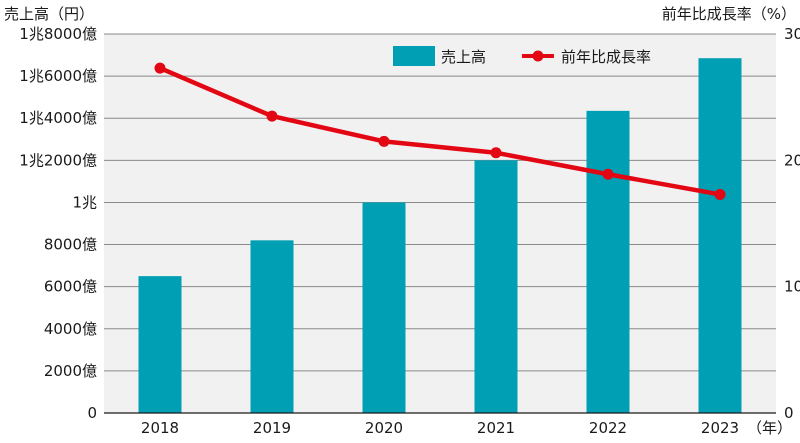 This screenshot has height=443, width=800. I want to click on x-tick-label: 2023, so click(720, 428).